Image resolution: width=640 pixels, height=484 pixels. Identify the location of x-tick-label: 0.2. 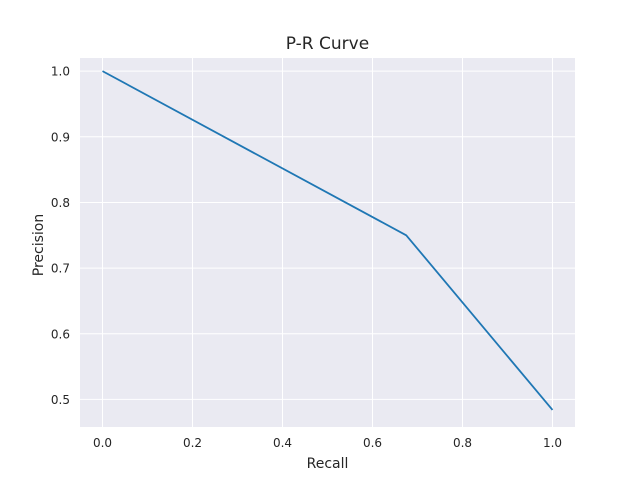
(192, 443).